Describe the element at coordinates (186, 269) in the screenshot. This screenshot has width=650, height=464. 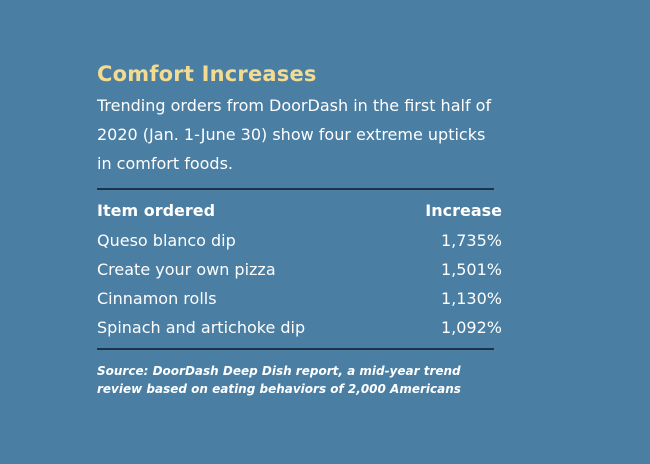
I see `item-cell: Create your own pizza` at that location.